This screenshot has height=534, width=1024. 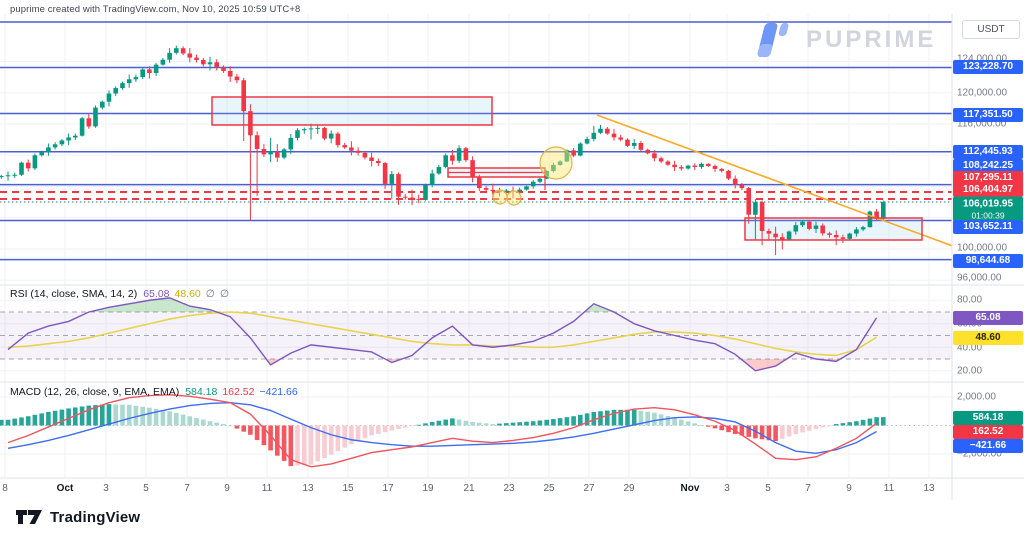 I want to click on rsi-value-badge: 48.60, so click(x=988, y=338).